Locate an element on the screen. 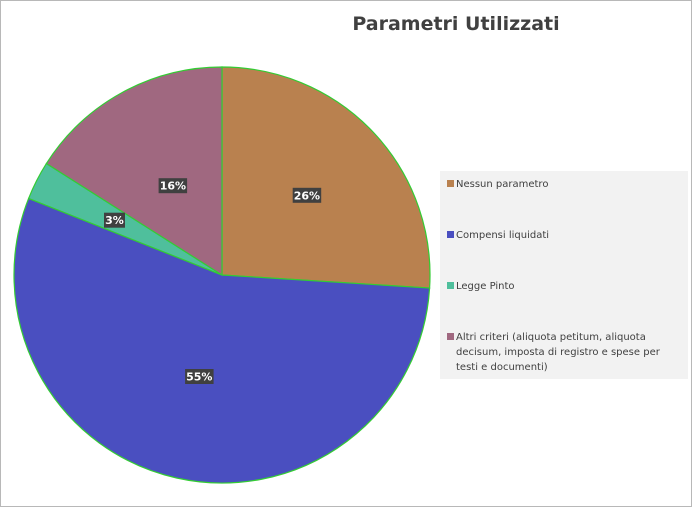 The image size is (692, 507). legend-item-nessun-parametro: Nessun parametro is located at coordinates (565, 184).